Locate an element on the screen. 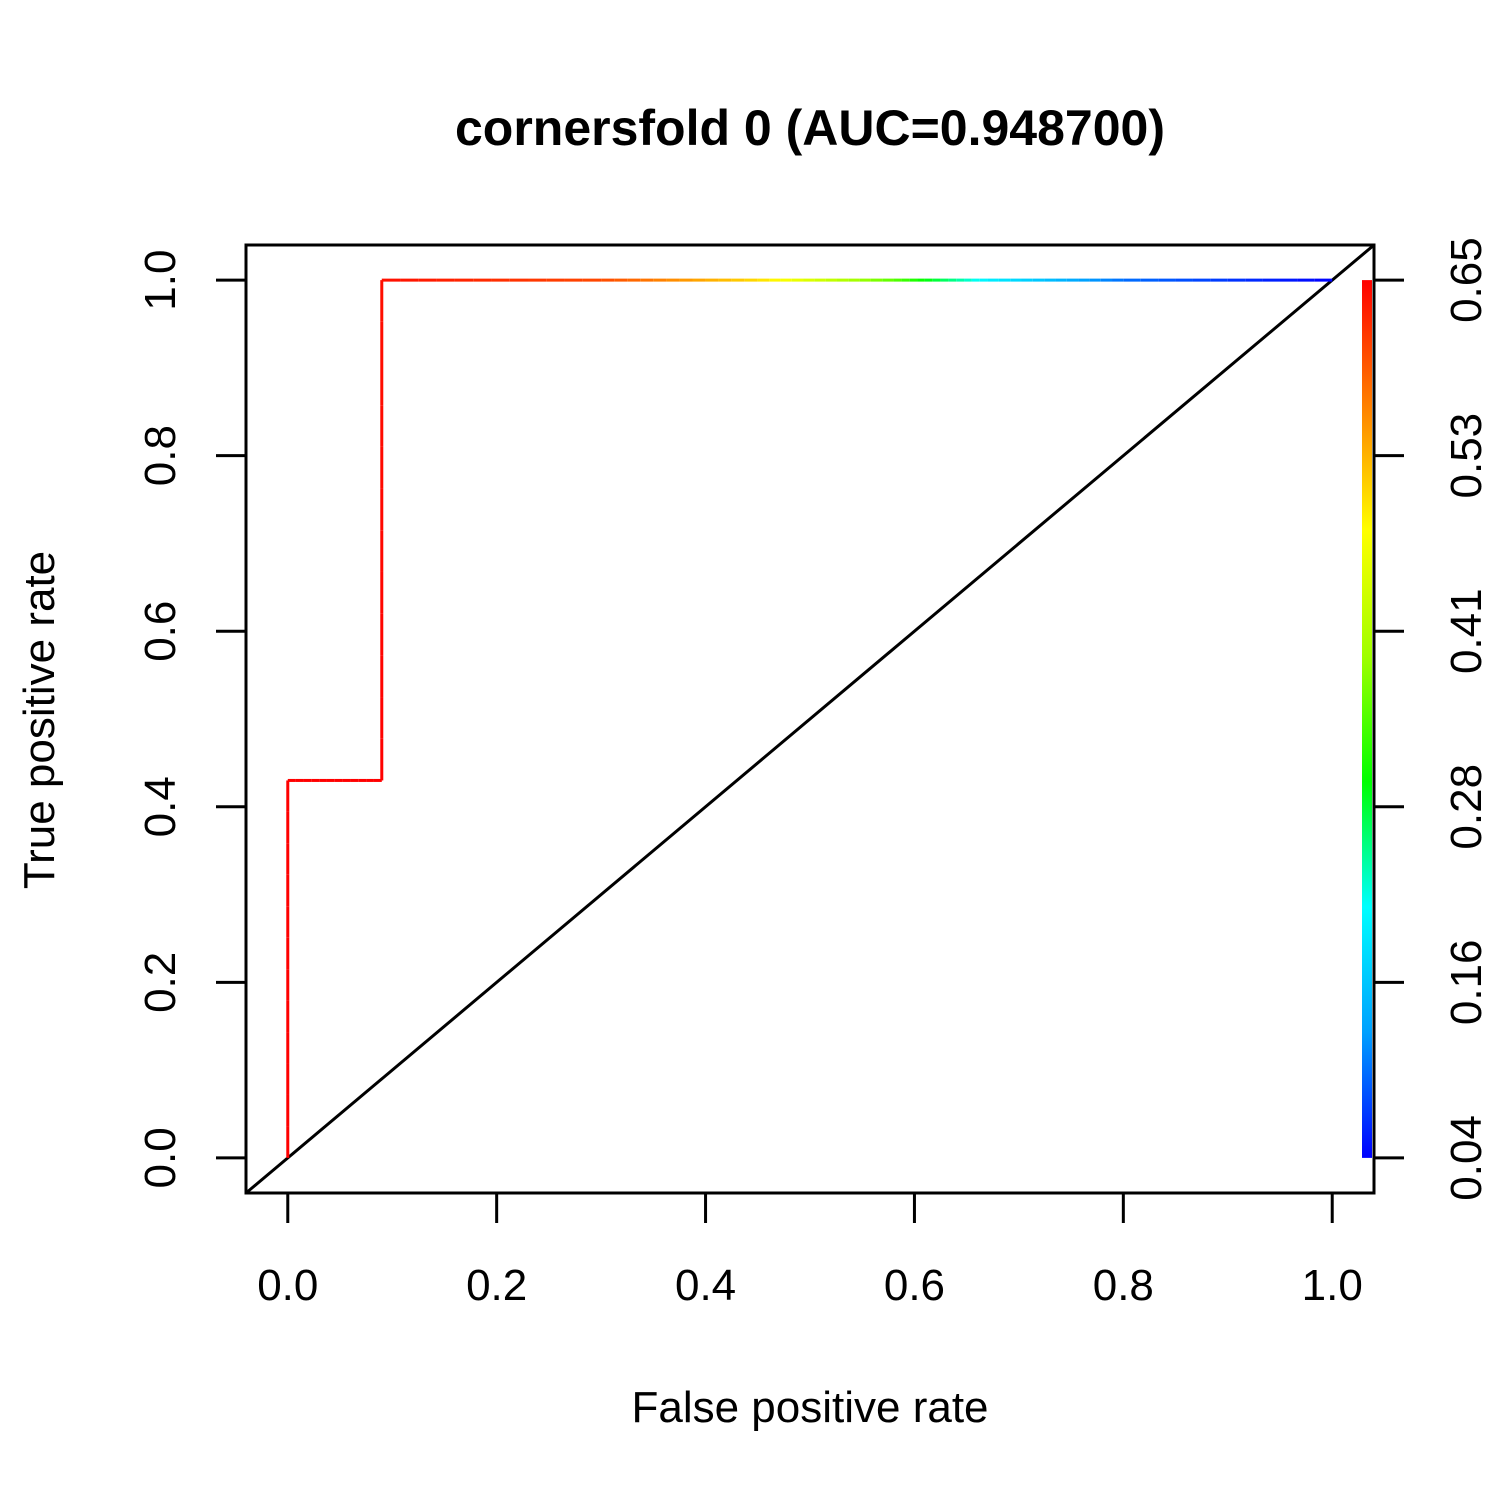 The width and height of the screenshot is (1500, 1500). y-axis-label: True positive rate is located at coordinates (39, 720).